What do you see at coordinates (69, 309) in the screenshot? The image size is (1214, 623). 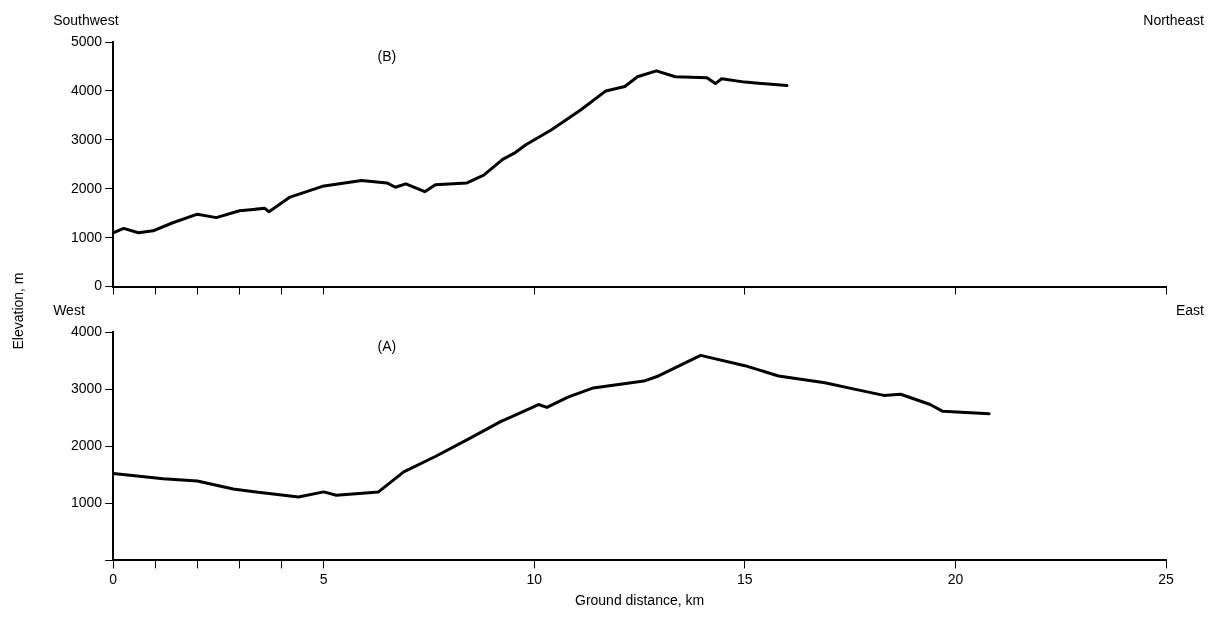 I see `text: West` at bounding box center [69, 309].